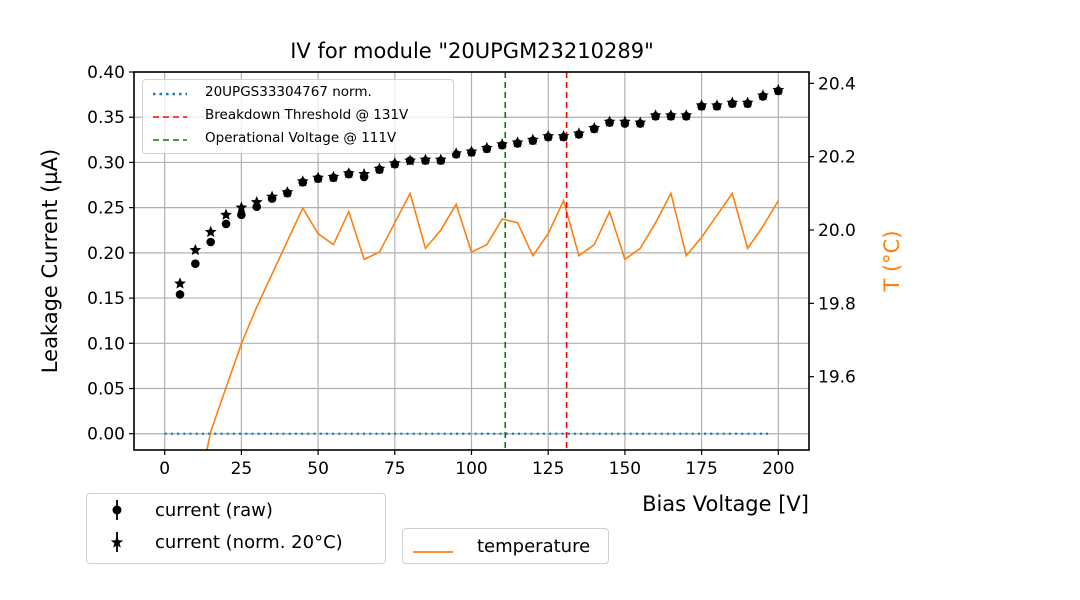  I want to click on y2-tick-label: 20.0, so click(837, 231).